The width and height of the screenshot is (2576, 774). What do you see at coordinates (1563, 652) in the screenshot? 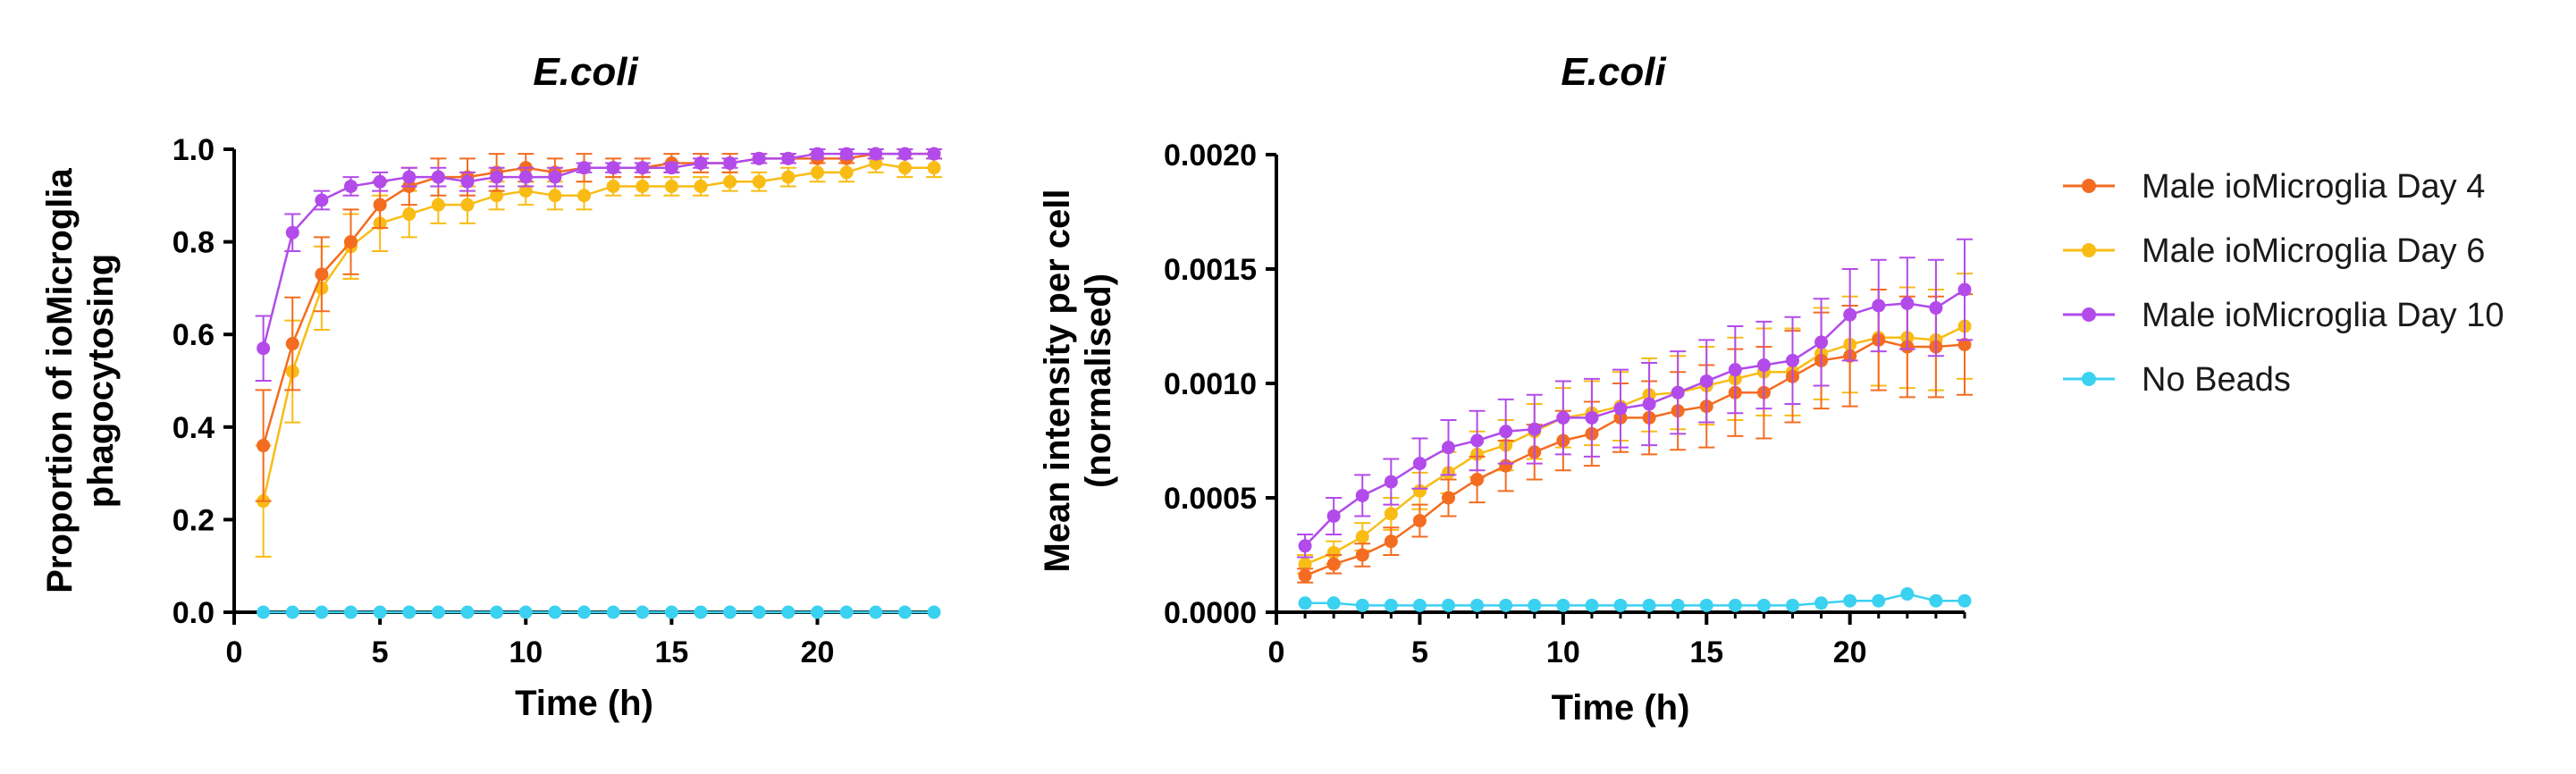
I see `x-tick-label: 10` at bounding box center [1563, 652].